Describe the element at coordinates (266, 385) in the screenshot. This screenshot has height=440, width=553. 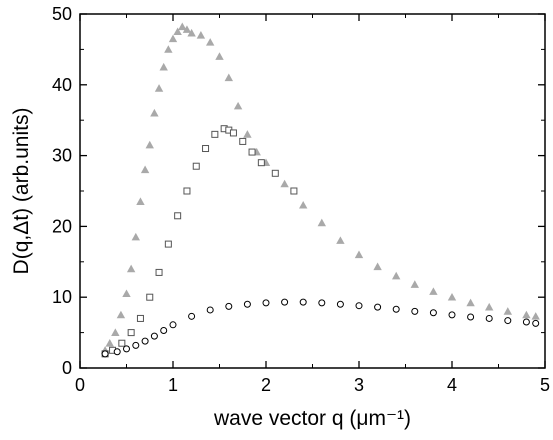
I see `x-tick-label: 2` at that location.